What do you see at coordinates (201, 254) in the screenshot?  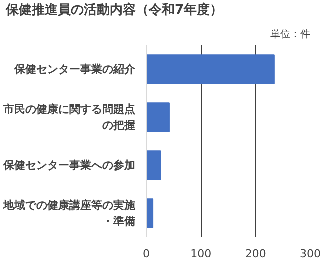 I see `x-tick-label: 100` at bounding box center [201, 254].